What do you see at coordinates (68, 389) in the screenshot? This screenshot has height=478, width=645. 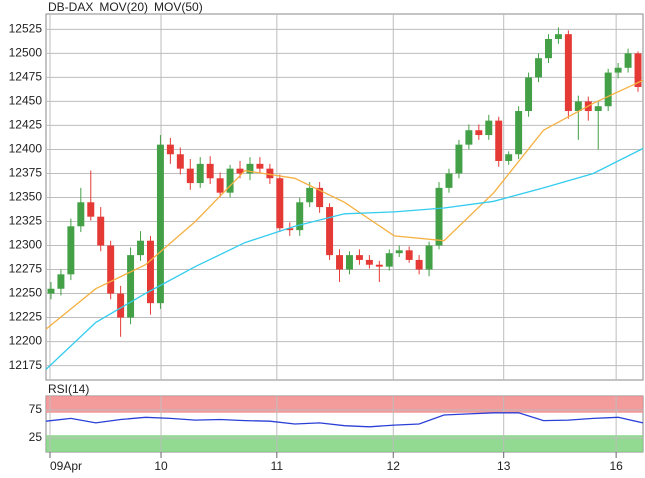 I see `rsi-title: RSI(14)` at bounding box center [68, 389].